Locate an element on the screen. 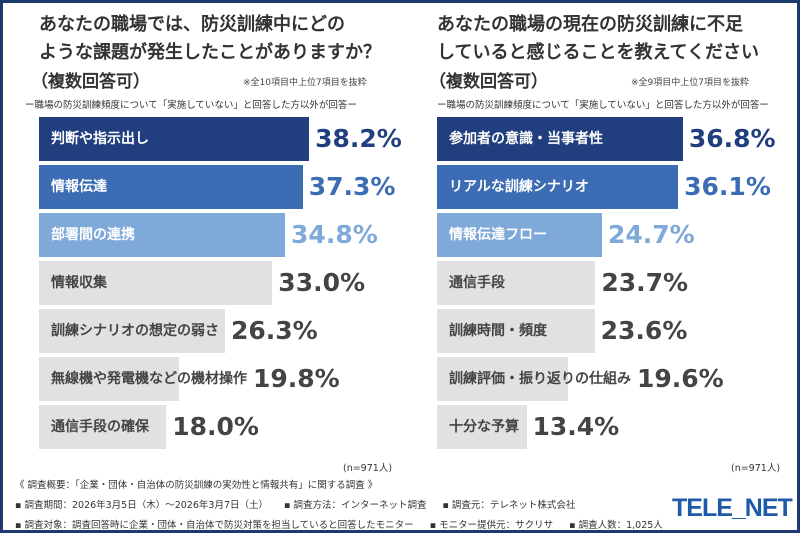 The width and height of the screenshot is (800, 533). bar-label: 部署間の連携 is located at coordinates (93, 235).